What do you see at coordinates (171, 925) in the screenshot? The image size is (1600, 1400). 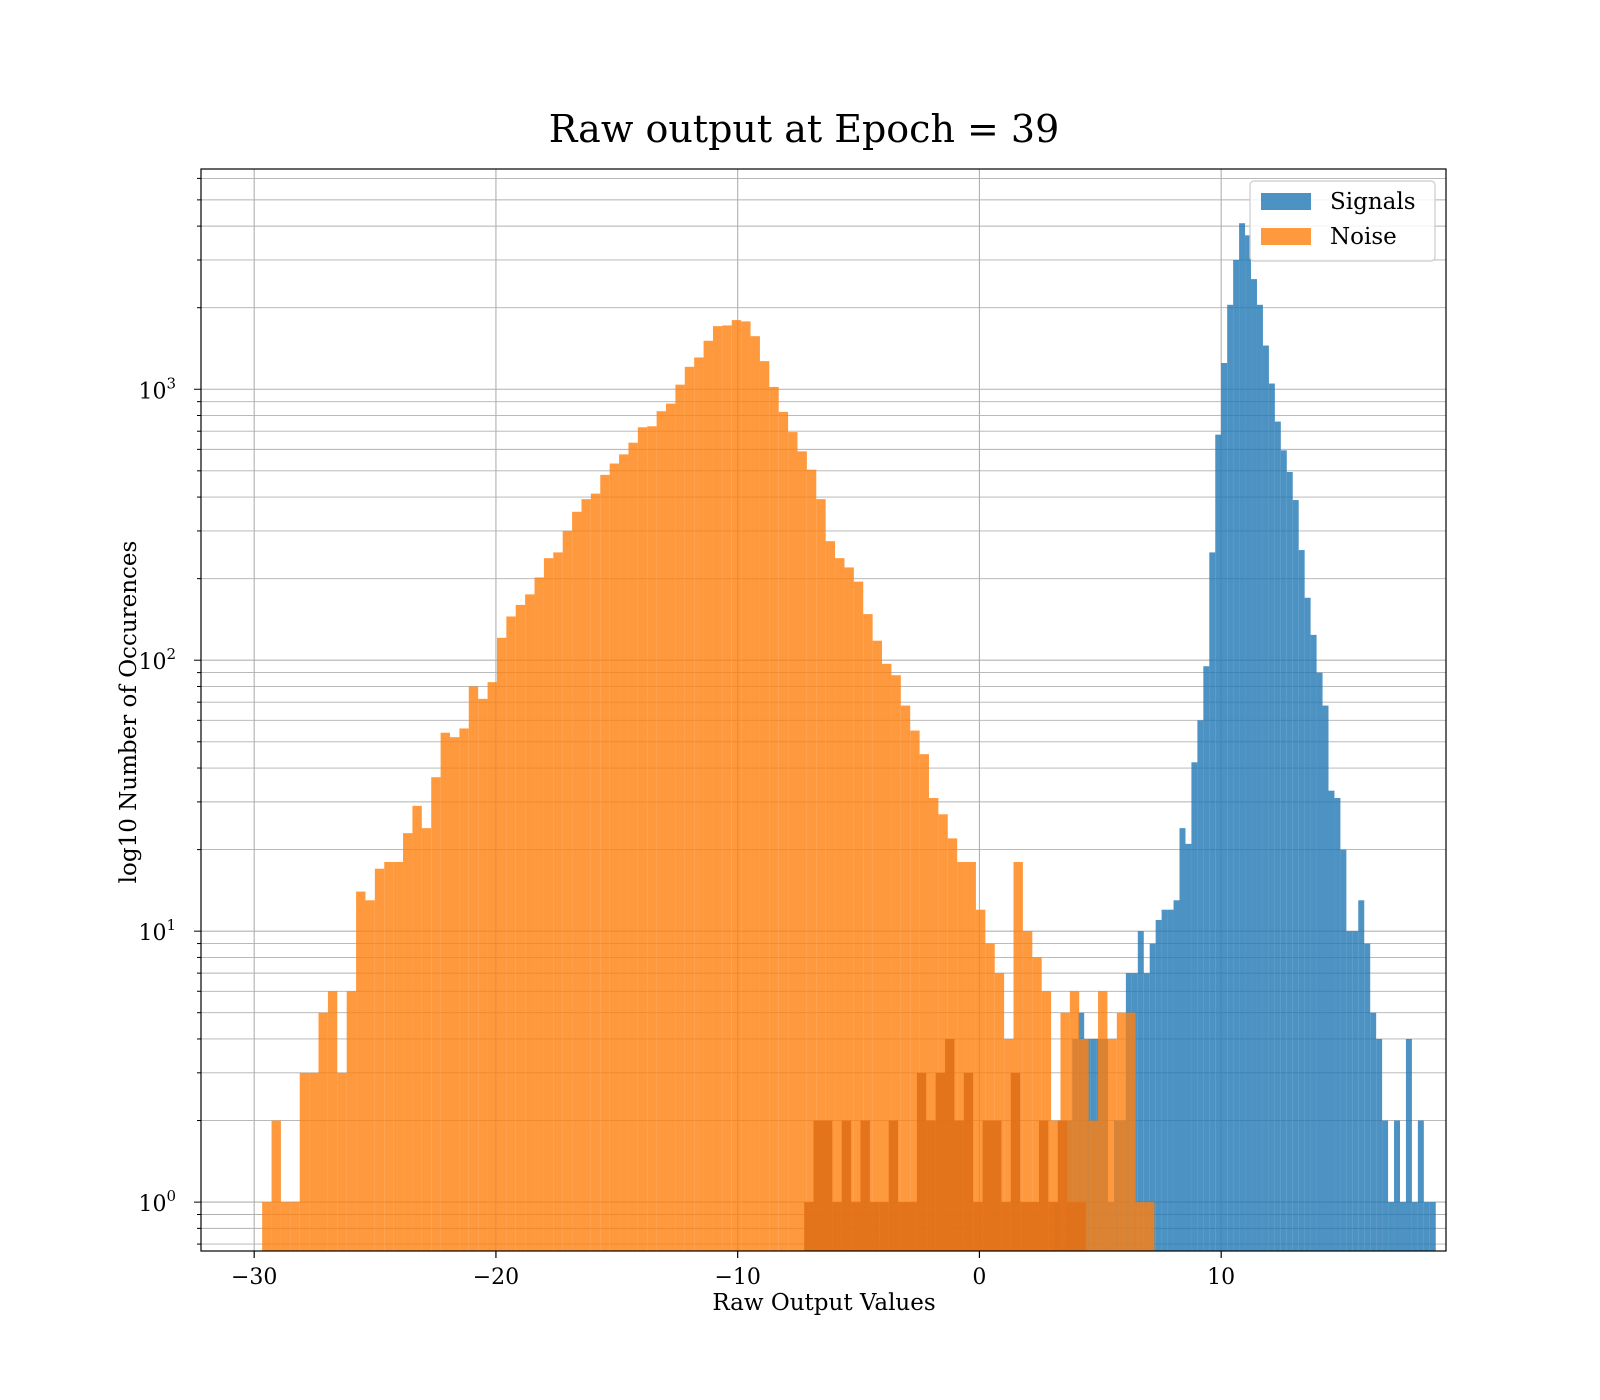 I see `y-tick-exponent: 1` at bounding box center [171, 925].